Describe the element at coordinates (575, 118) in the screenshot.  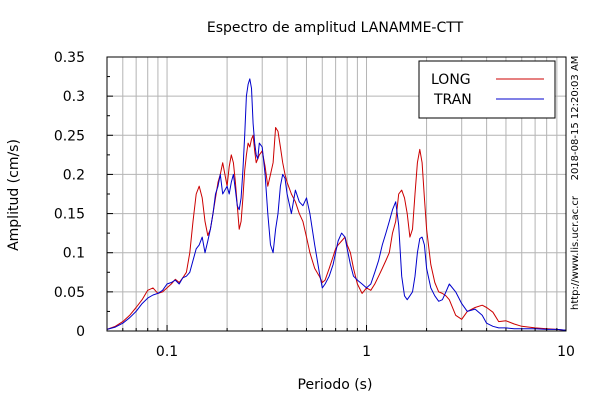
I see `timestamp-text: 2018-08-15 12:20:03 AM` at that location.